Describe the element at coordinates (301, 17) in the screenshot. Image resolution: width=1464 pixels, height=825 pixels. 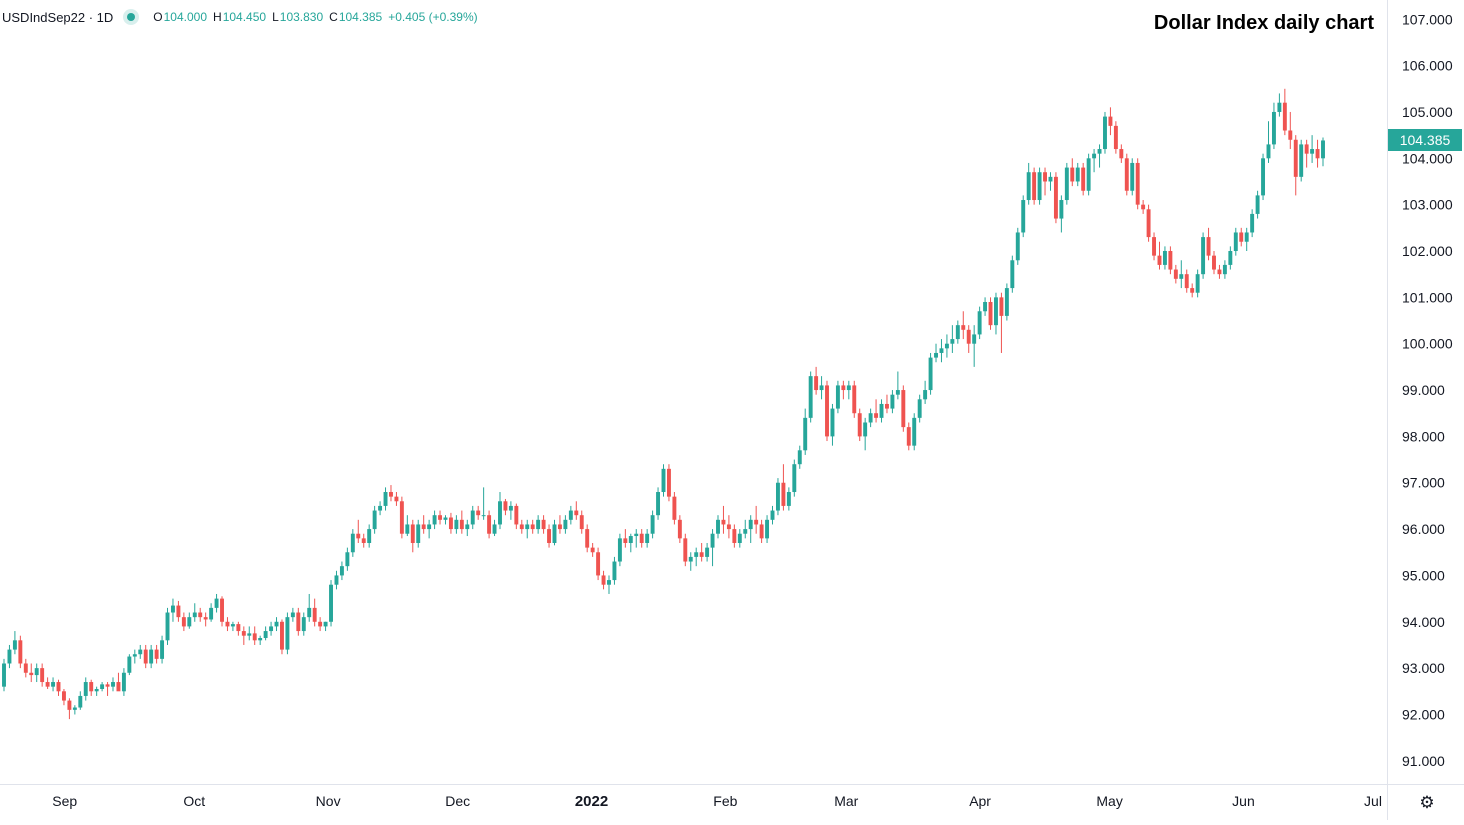
I see `low-value: 103.830` at that location.